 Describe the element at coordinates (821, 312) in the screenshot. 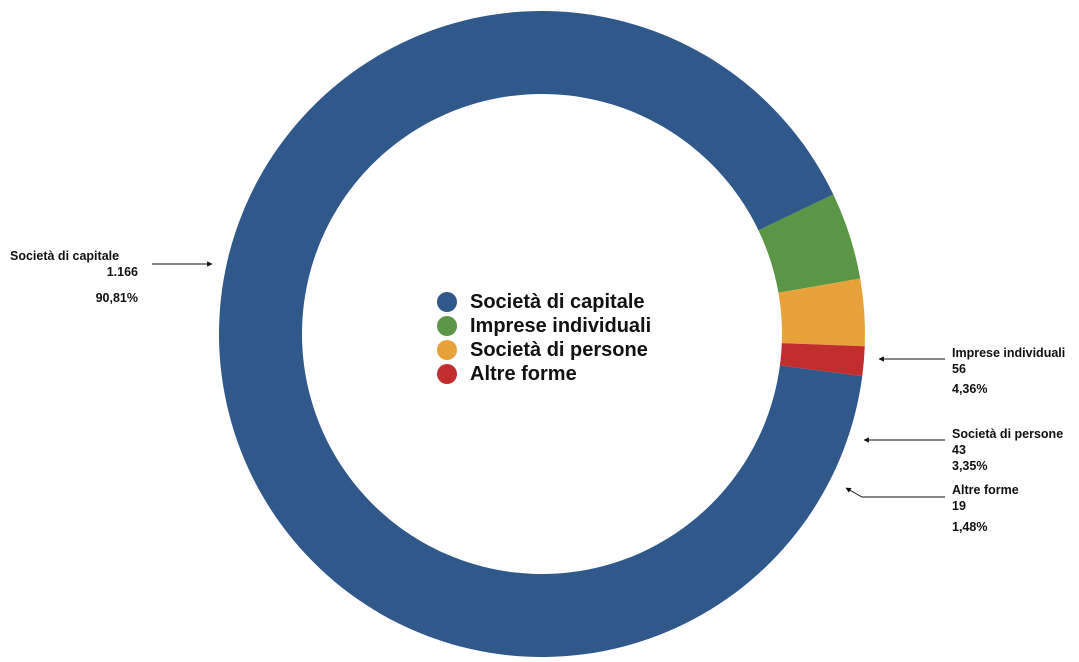

I see `slice-societa-di-persone` at that location.